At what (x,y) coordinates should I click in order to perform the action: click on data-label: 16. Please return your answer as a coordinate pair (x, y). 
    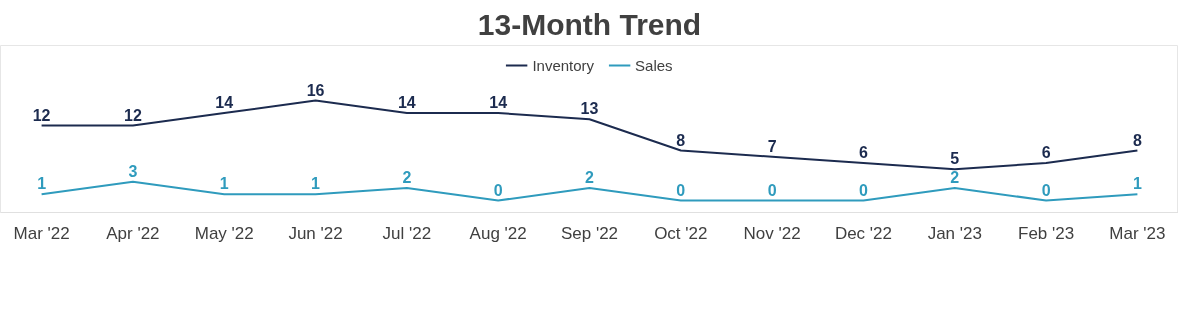
    Looking at the image, I should click on (315, 90).